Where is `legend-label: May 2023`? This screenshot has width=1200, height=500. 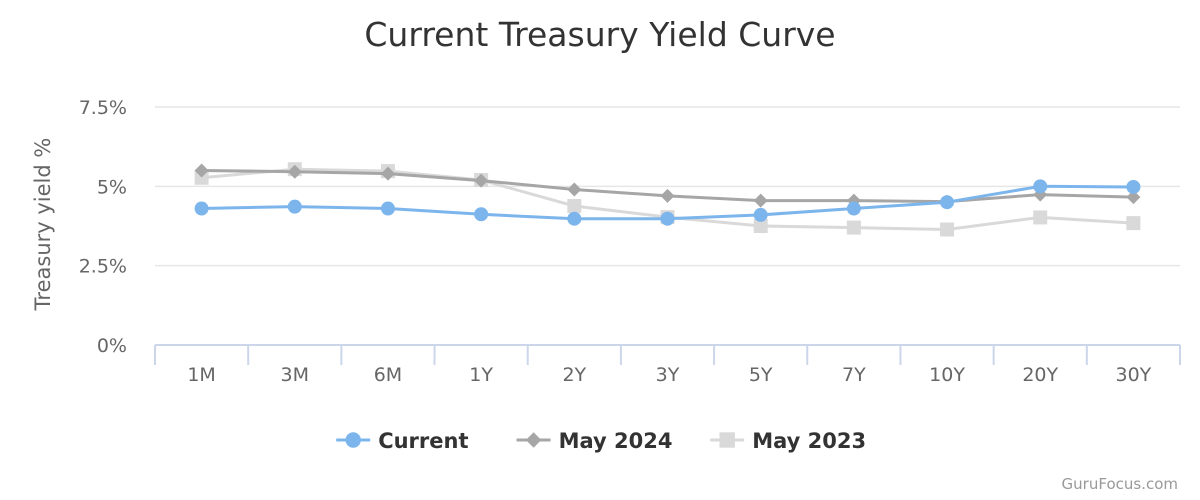 legend-label: May 2023 is located at coordinates (809, 441).